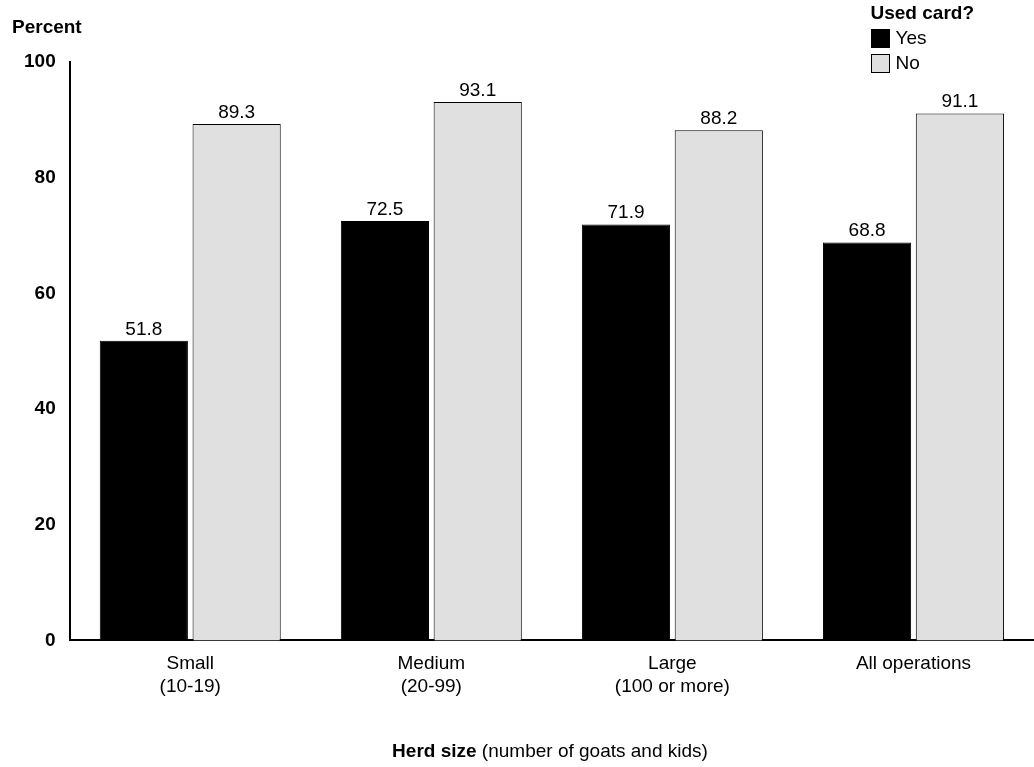  What do you see at coordinates (719, 117) in the screenshot?
I see `data-label: 88.2` at bounding box center [719, 117].